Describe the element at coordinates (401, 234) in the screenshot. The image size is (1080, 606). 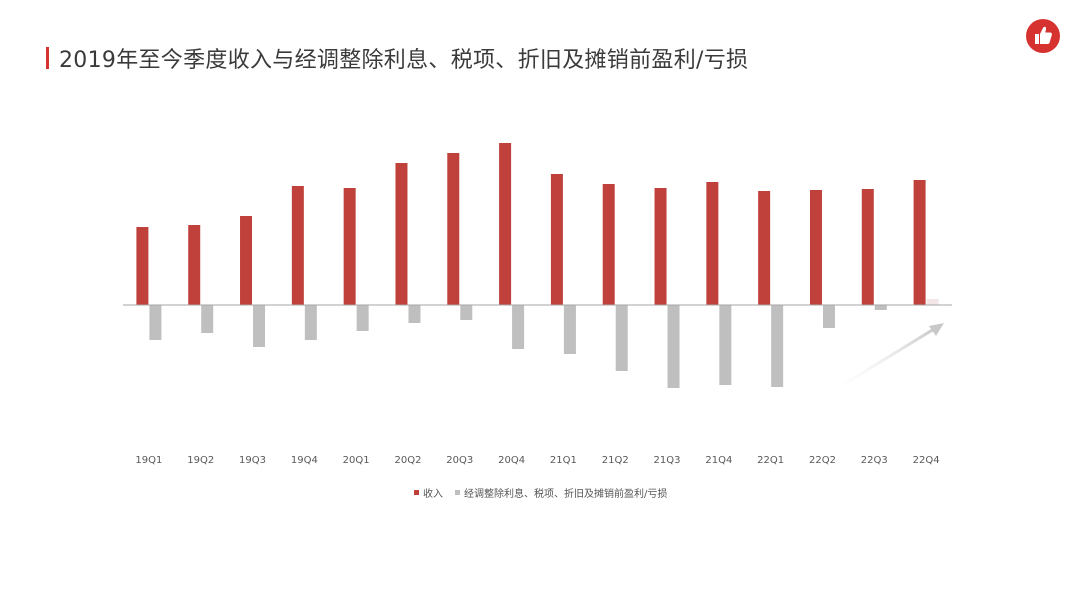
I see `bar-revenue-20q2` at that location.